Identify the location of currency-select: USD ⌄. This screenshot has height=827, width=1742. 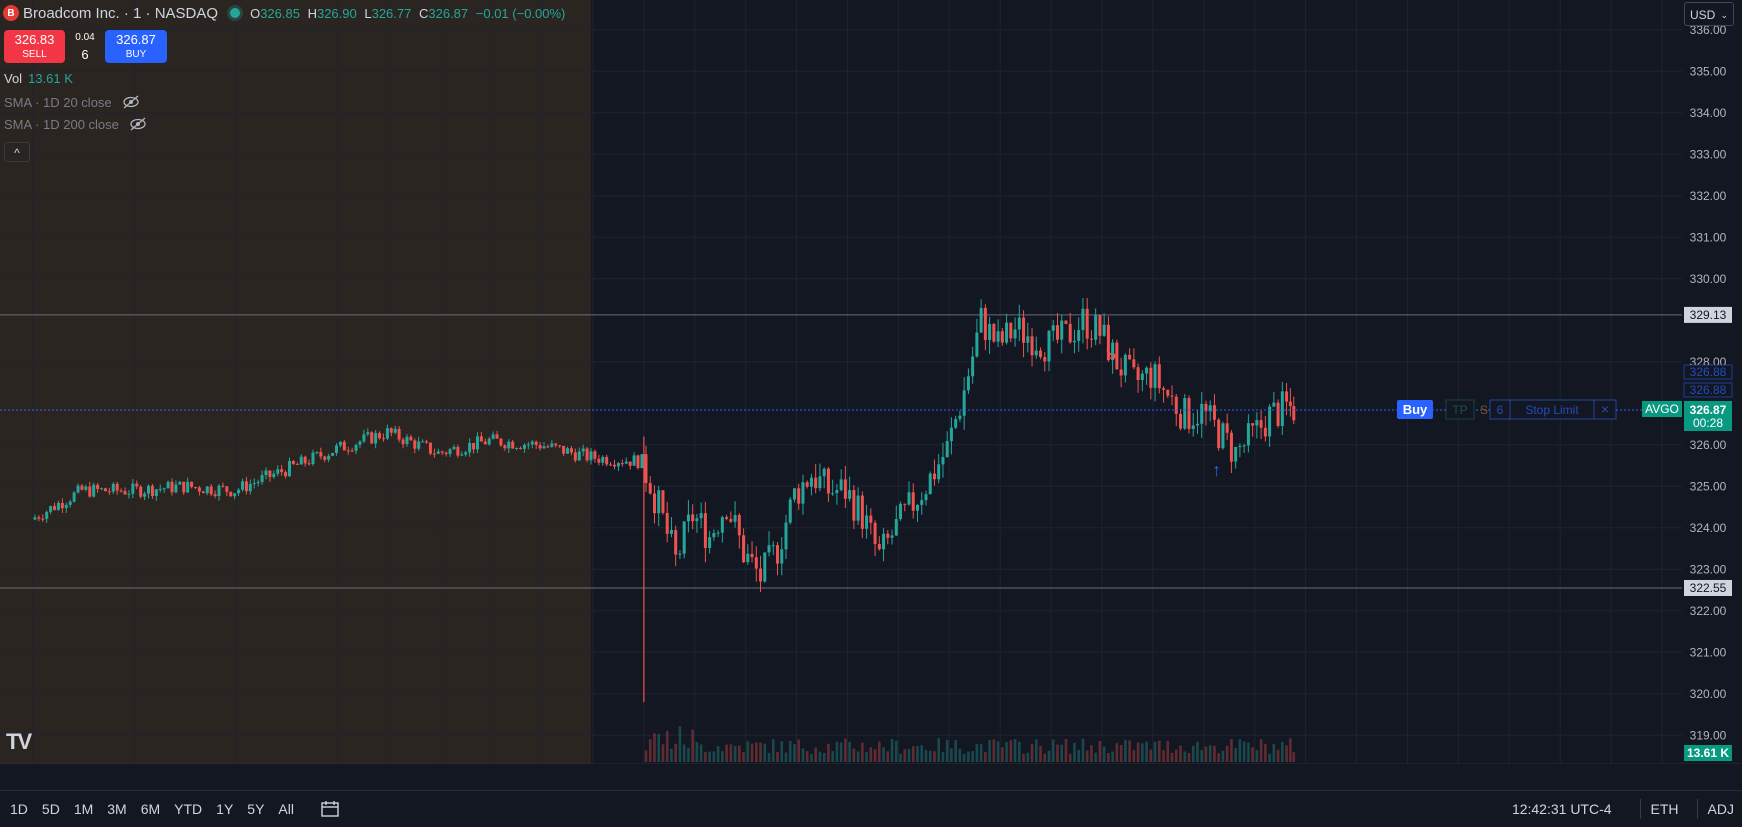
(1709, 14).